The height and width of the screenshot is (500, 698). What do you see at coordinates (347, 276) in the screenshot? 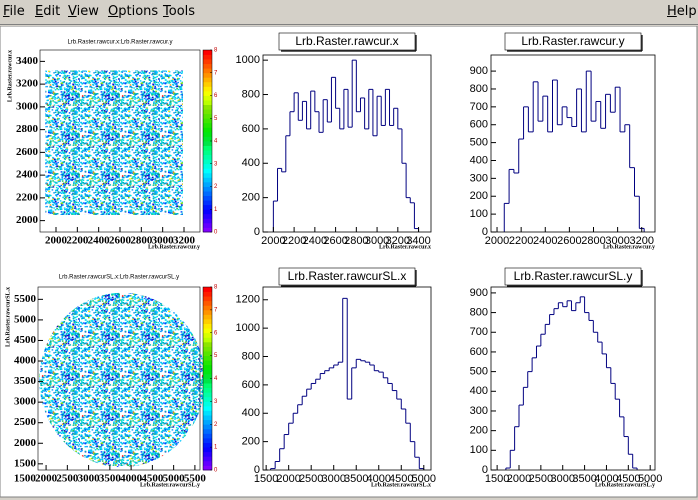
I see `chart-title: Lrb.Raster.rawcurSL.x` at bounding box center [347, 276].